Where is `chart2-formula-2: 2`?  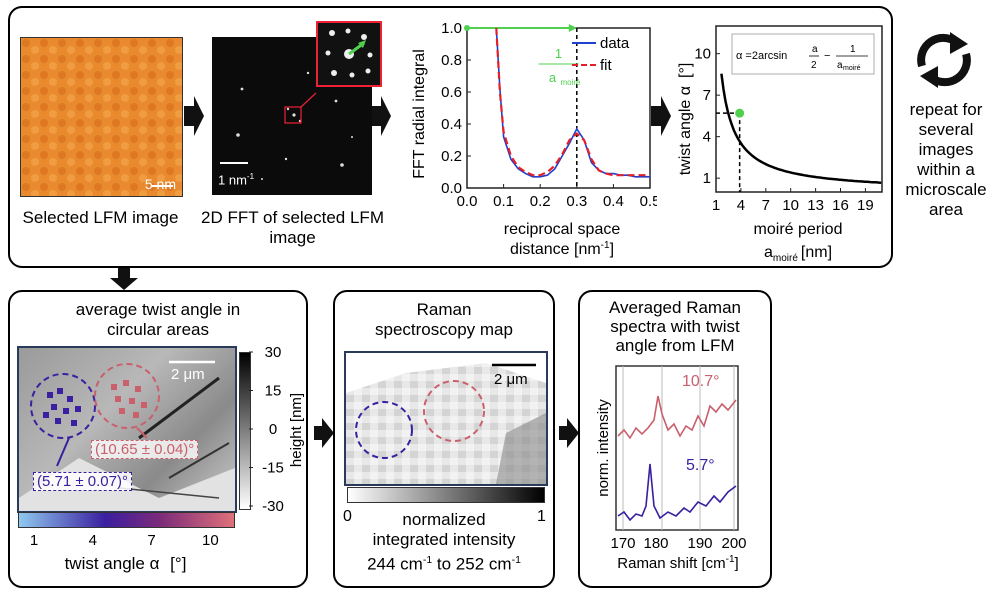 chart2-formula-2: 2 is located at coordinates (814, 65).